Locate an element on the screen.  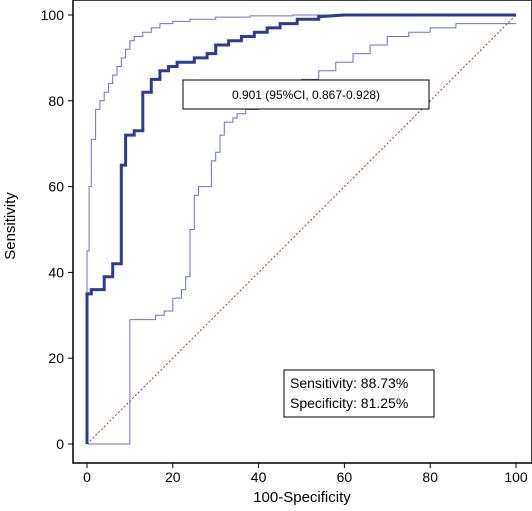
sensitivity-stat: Sensitivity: 88.73% is located at coordinates (349, 383).